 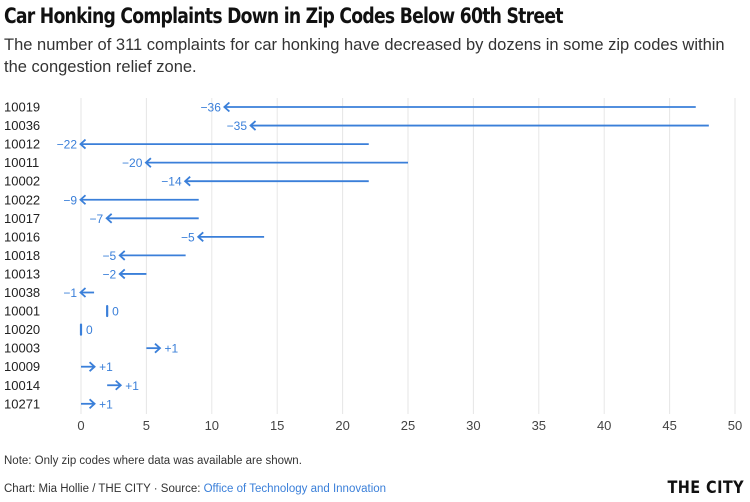 What do you see at coordinates (22, 366) in the screenshot?
I see `zip-label: 10009` at bounding box center [22, 366].